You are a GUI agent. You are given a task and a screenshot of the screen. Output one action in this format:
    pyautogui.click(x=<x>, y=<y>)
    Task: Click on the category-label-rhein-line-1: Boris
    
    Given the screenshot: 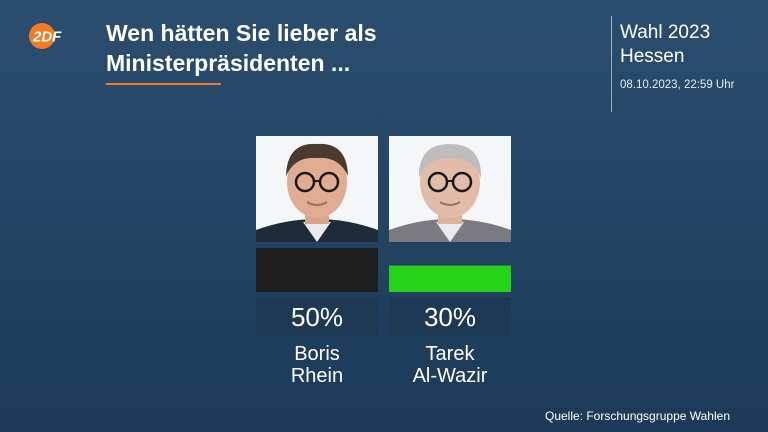 What is the action you would take?
    pyautogui.click(x=317, y=354)
    